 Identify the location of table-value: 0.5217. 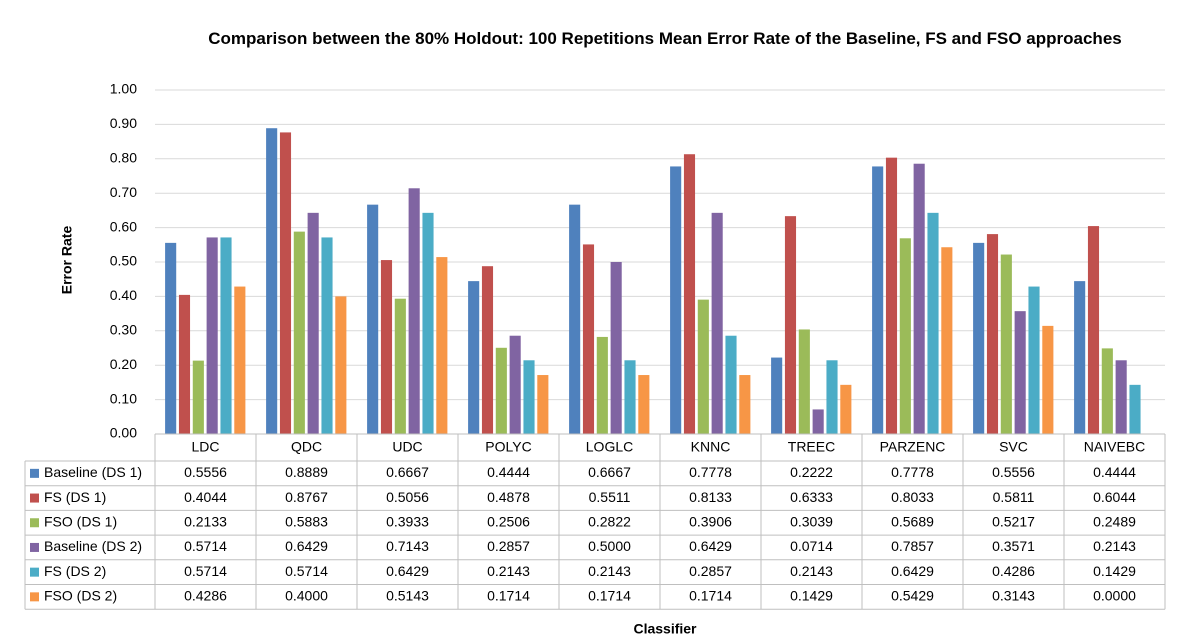
(1013, 521).